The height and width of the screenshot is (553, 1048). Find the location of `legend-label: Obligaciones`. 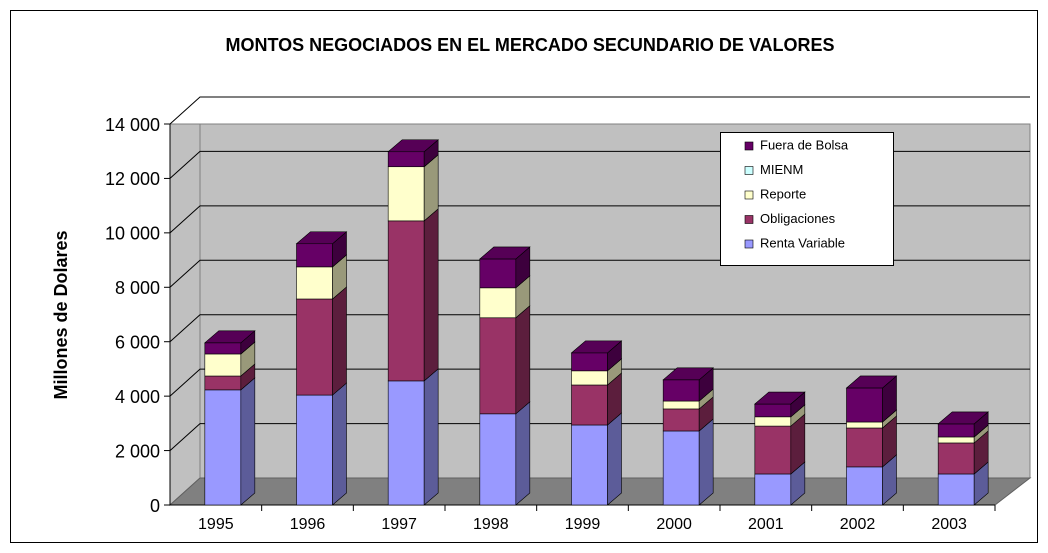

legend-label: Obligaciones is located at coordinates (798, 218).